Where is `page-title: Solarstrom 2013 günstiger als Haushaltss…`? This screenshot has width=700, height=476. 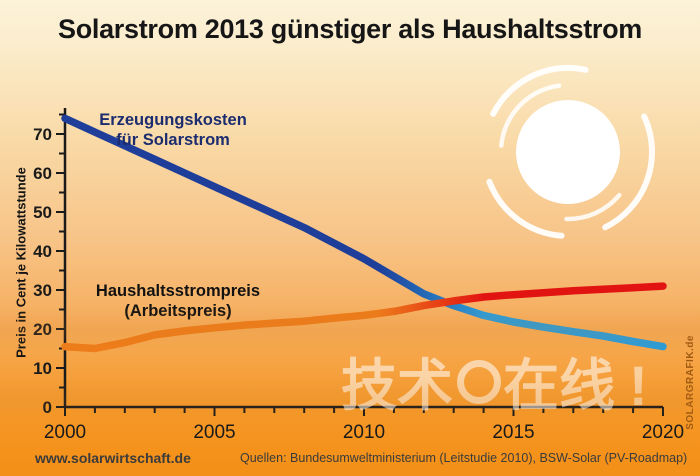
page-title: Solarstrom 2013 günstiger als Haushaltss… is located at coordinates (349, 29).